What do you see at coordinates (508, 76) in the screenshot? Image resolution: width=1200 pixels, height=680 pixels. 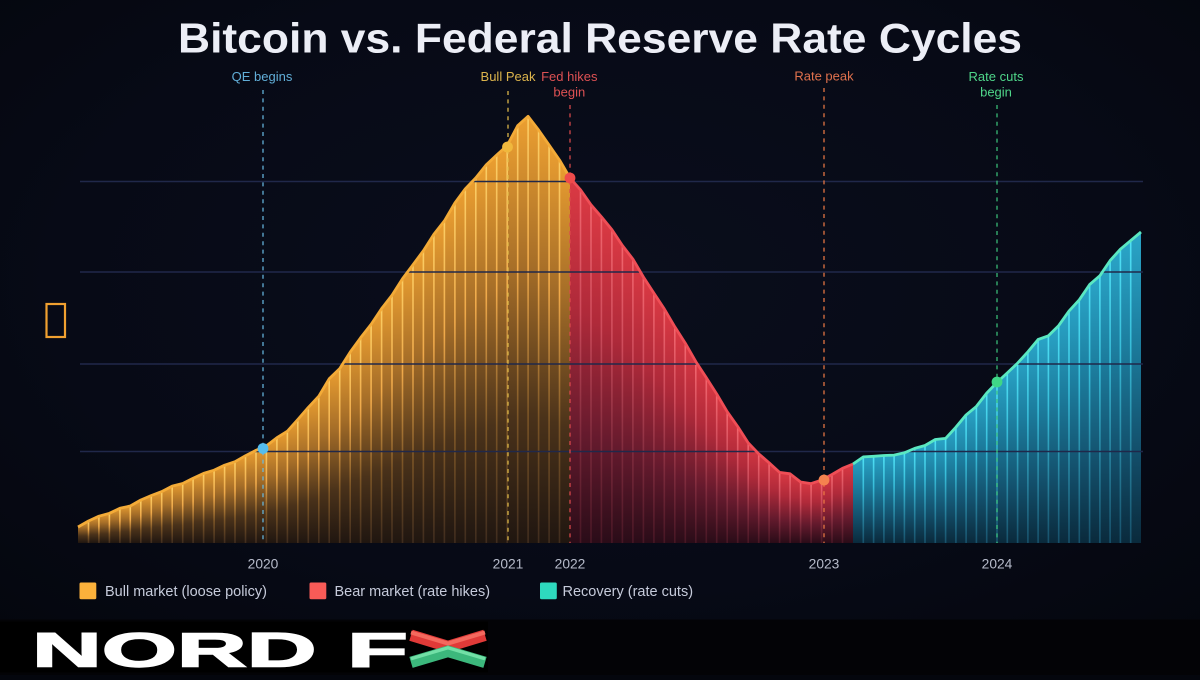 I see `svg-text: Bull Peak` at bounding box center [508, 76].